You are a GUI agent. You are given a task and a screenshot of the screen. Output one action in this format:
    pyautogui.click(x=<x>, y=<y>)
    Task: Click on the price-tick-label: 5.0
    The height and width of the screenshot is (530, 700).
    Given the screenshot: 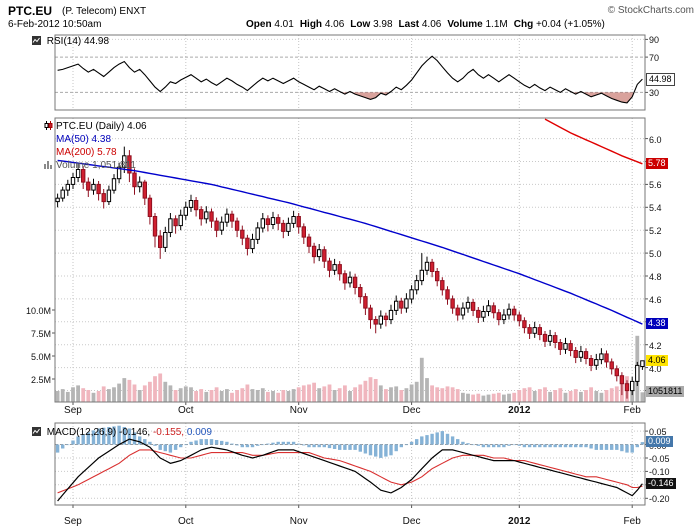 What is the action you would take?
    pyautogui.click(x=655, y=254)
    